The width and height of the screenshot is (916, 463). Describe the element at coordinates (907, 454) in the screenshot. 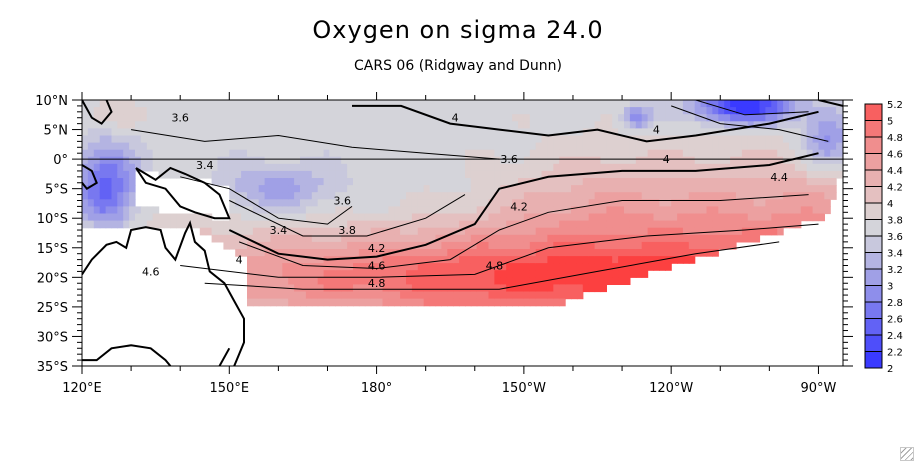

I see `resize-handle-icon` at that location.